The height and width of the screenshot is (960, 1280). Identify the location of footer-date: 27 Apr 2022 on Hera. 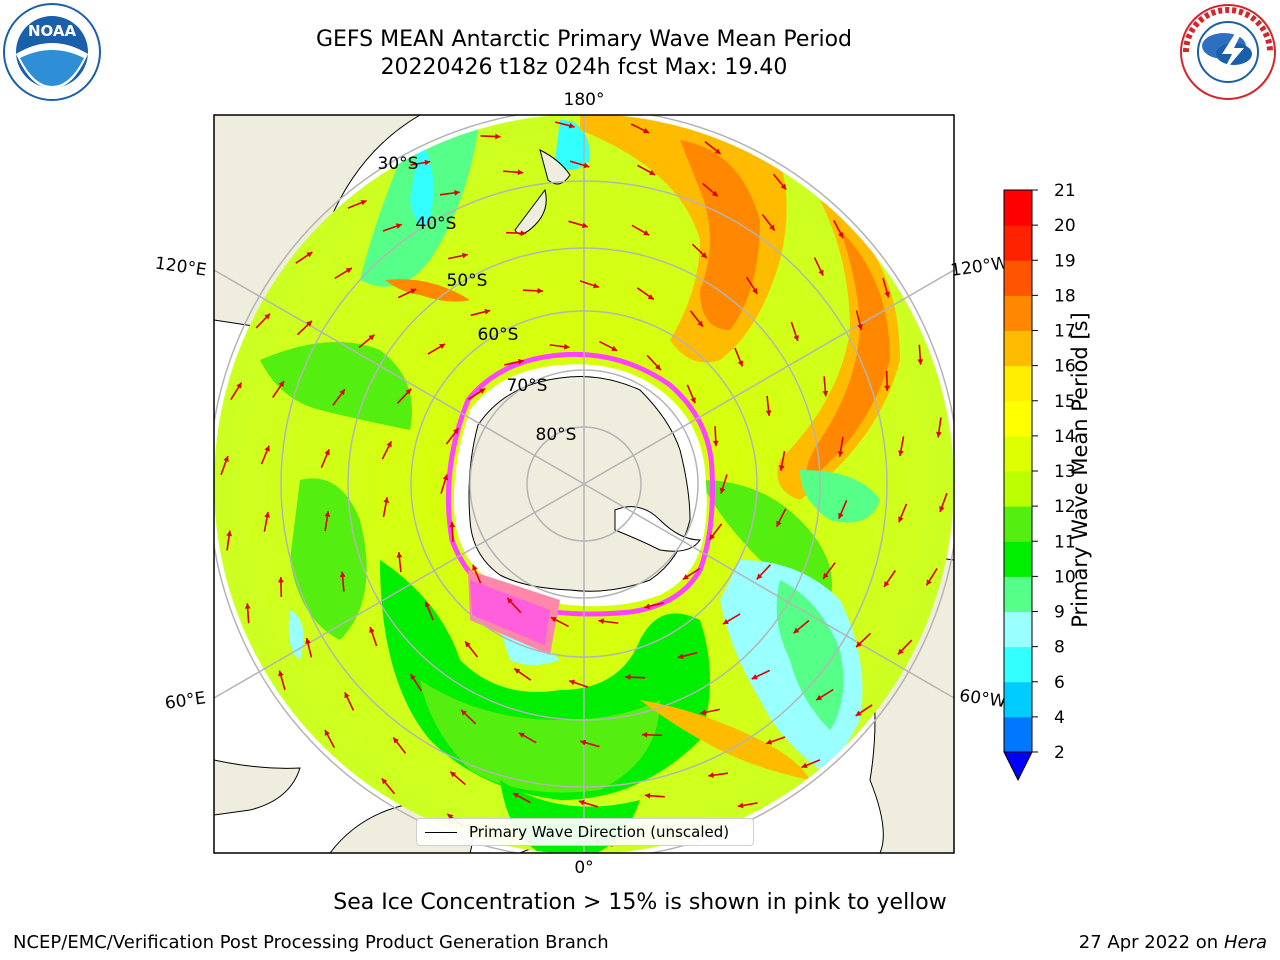
(1173, 942).